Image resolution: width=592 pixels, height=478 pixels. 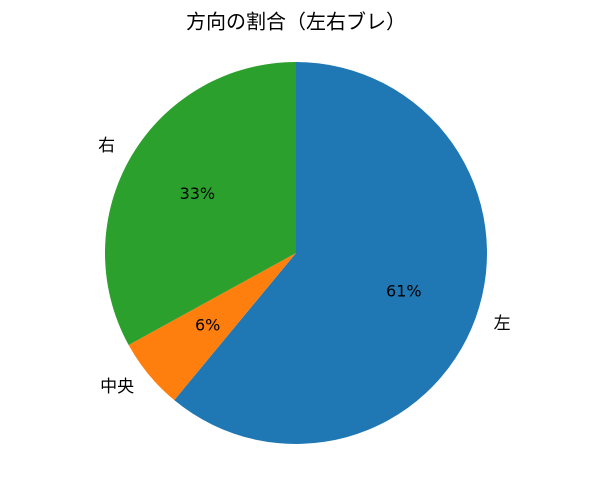 I want to click on chart-title: 方向の割合（左右ブレ）, so click(x=296, y=22).